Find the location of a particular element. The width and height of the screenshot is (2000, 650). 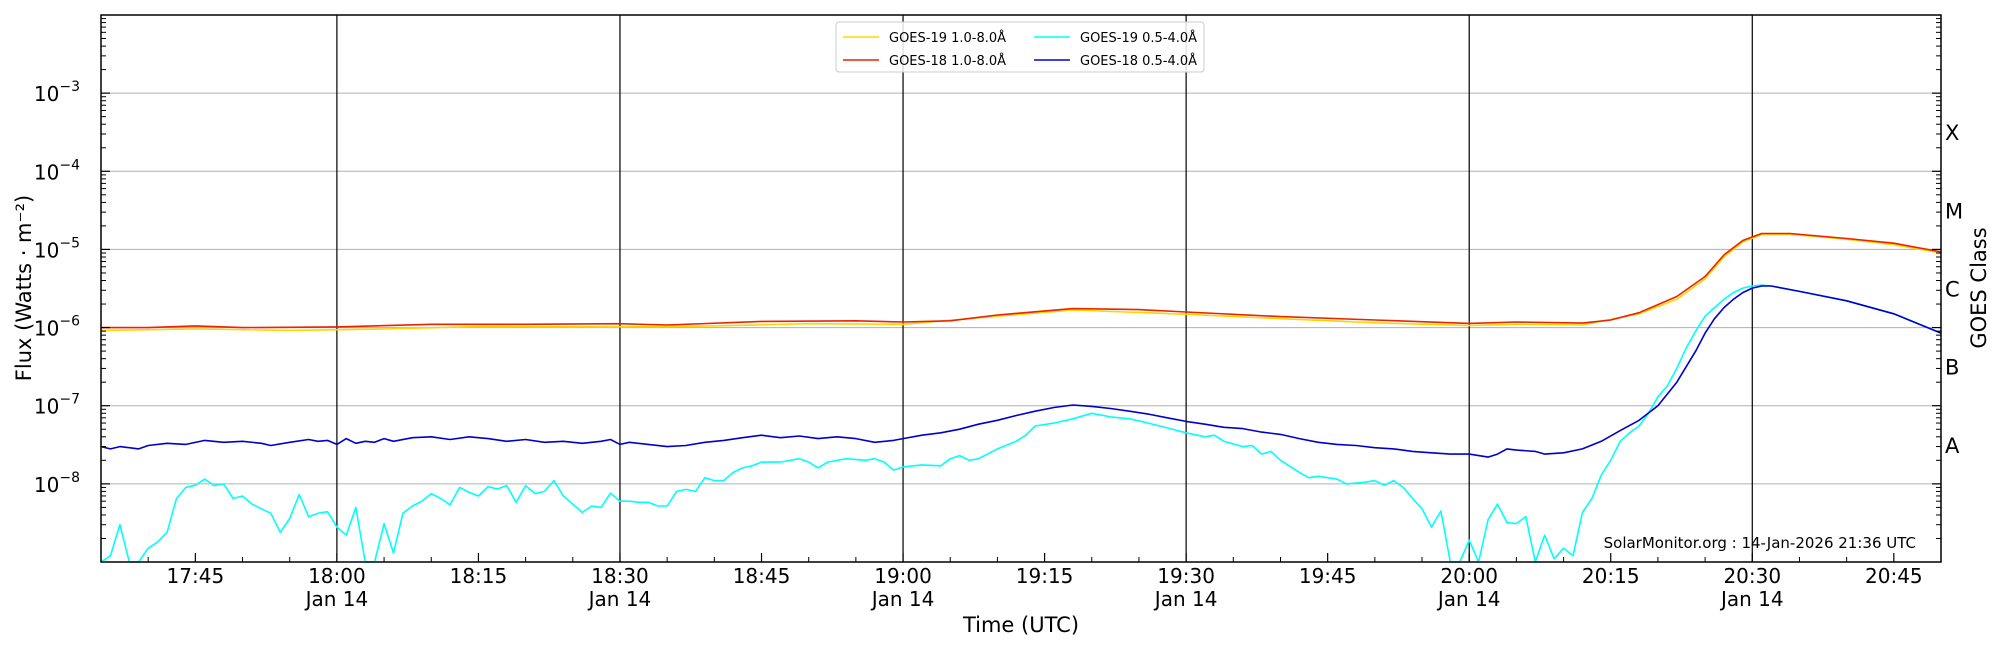

x-tick-label-3: 18:30 is located at coordinates (620, 576).